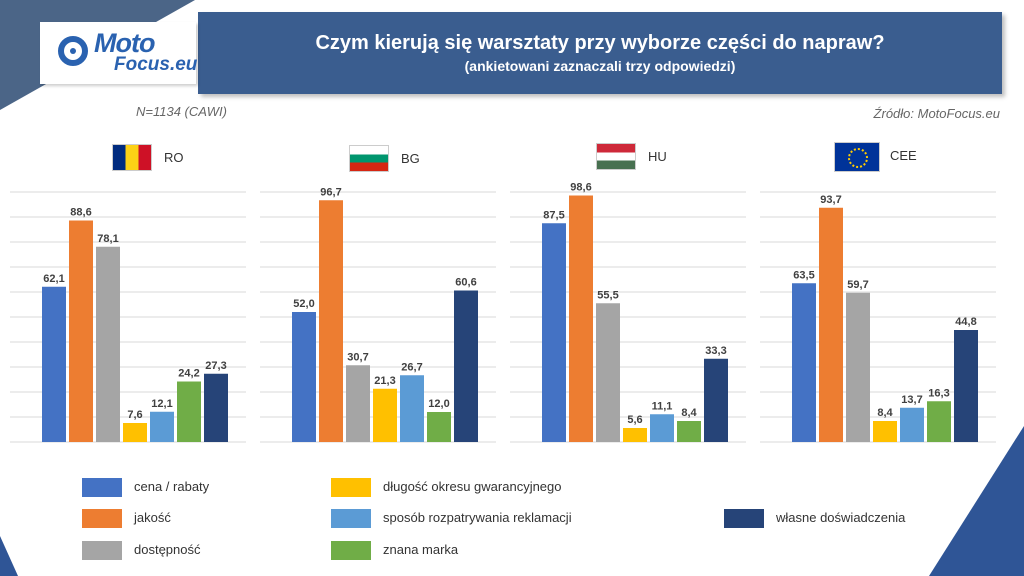 Image resolution: width=1024 pixels, height=576 pixels. I want to click on data-label: 33,3, so click(715, 351).